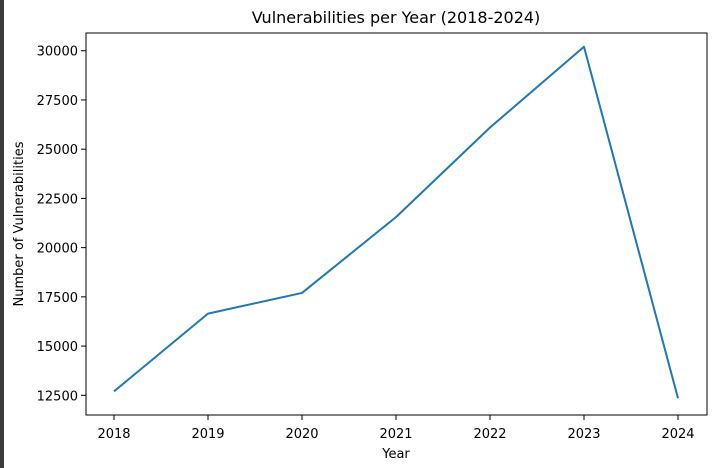 The image size is (715, 468). Describe the element at coordinates (489, 434) in the screenshot. I see `x-tick-label: 2022` at that location.